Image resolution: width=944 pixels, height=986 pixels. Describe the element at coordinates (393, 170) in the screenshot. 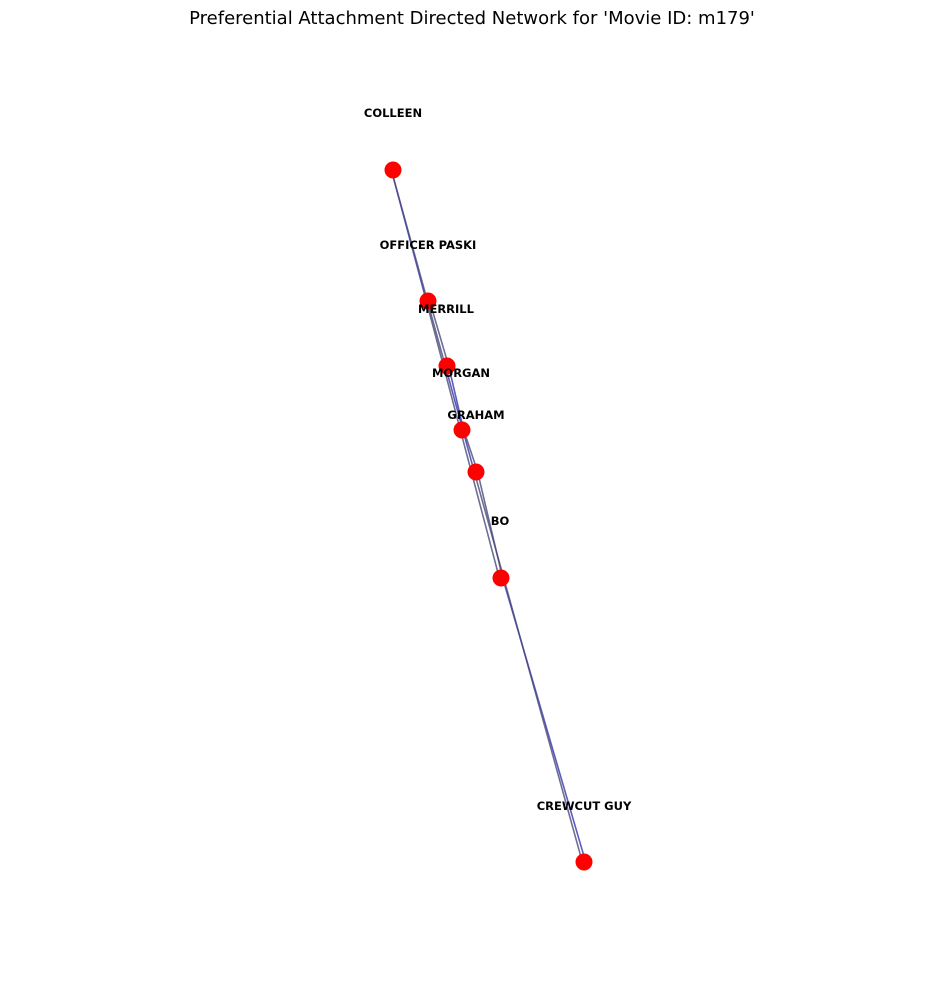

I see `node-colleen` at that location.